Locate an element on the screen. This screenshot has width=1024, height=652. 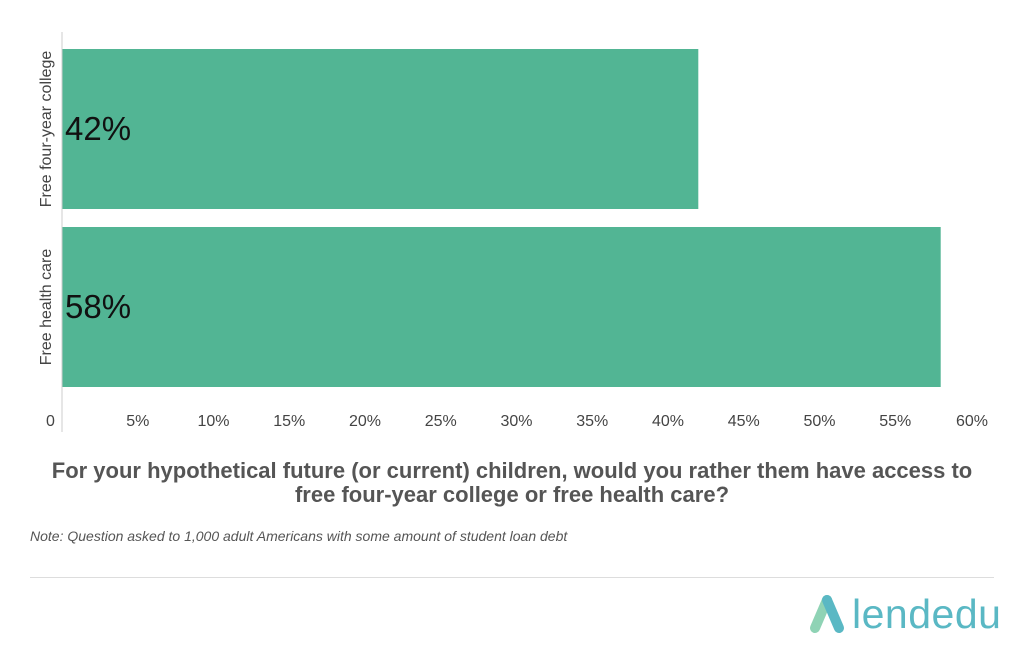
category-label-1: Free health care is located at coordinates (46, 307).